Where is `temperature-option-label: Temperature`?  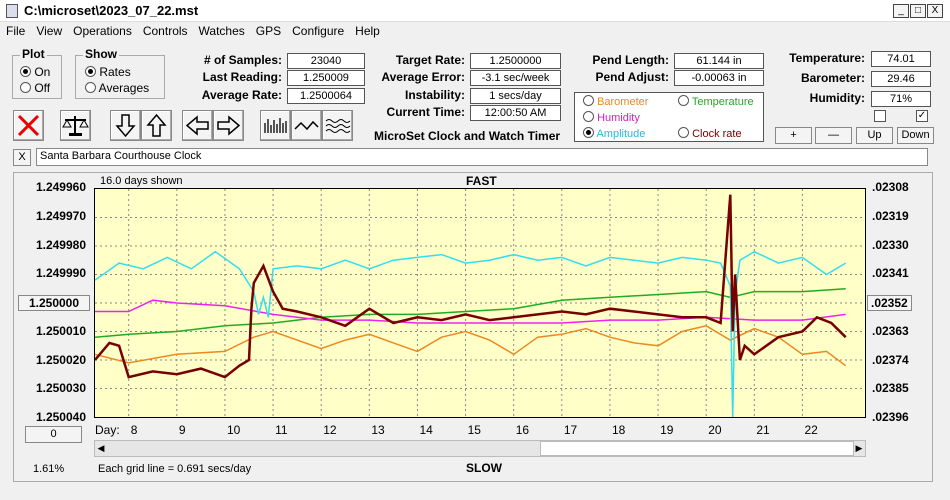 temperature-option-label: Temperature is located at coordinates (722, 102).